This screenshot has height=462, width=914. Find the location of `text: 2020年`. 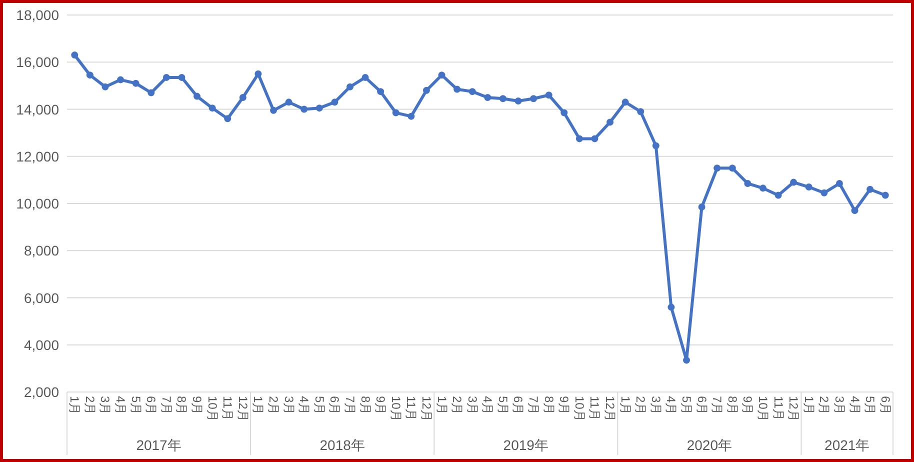

text: 2020年 is located at coordinates (709, 445).